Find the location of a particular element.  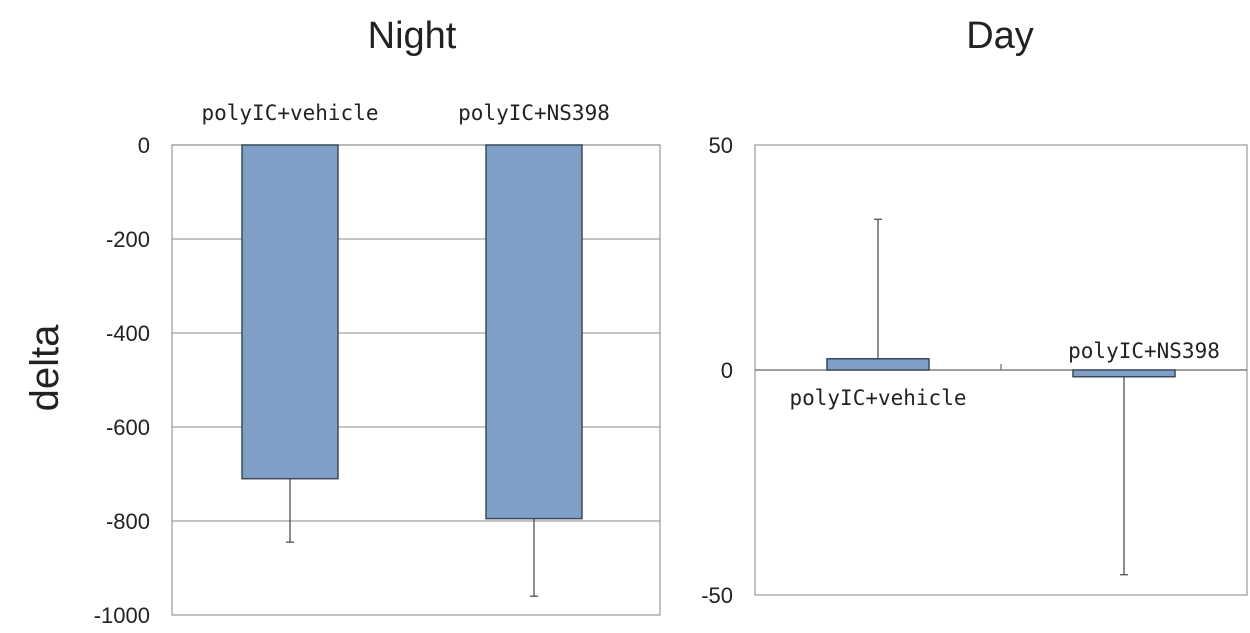

night-category-label: polyIC+NS398 is located at coordinates (534, 113).